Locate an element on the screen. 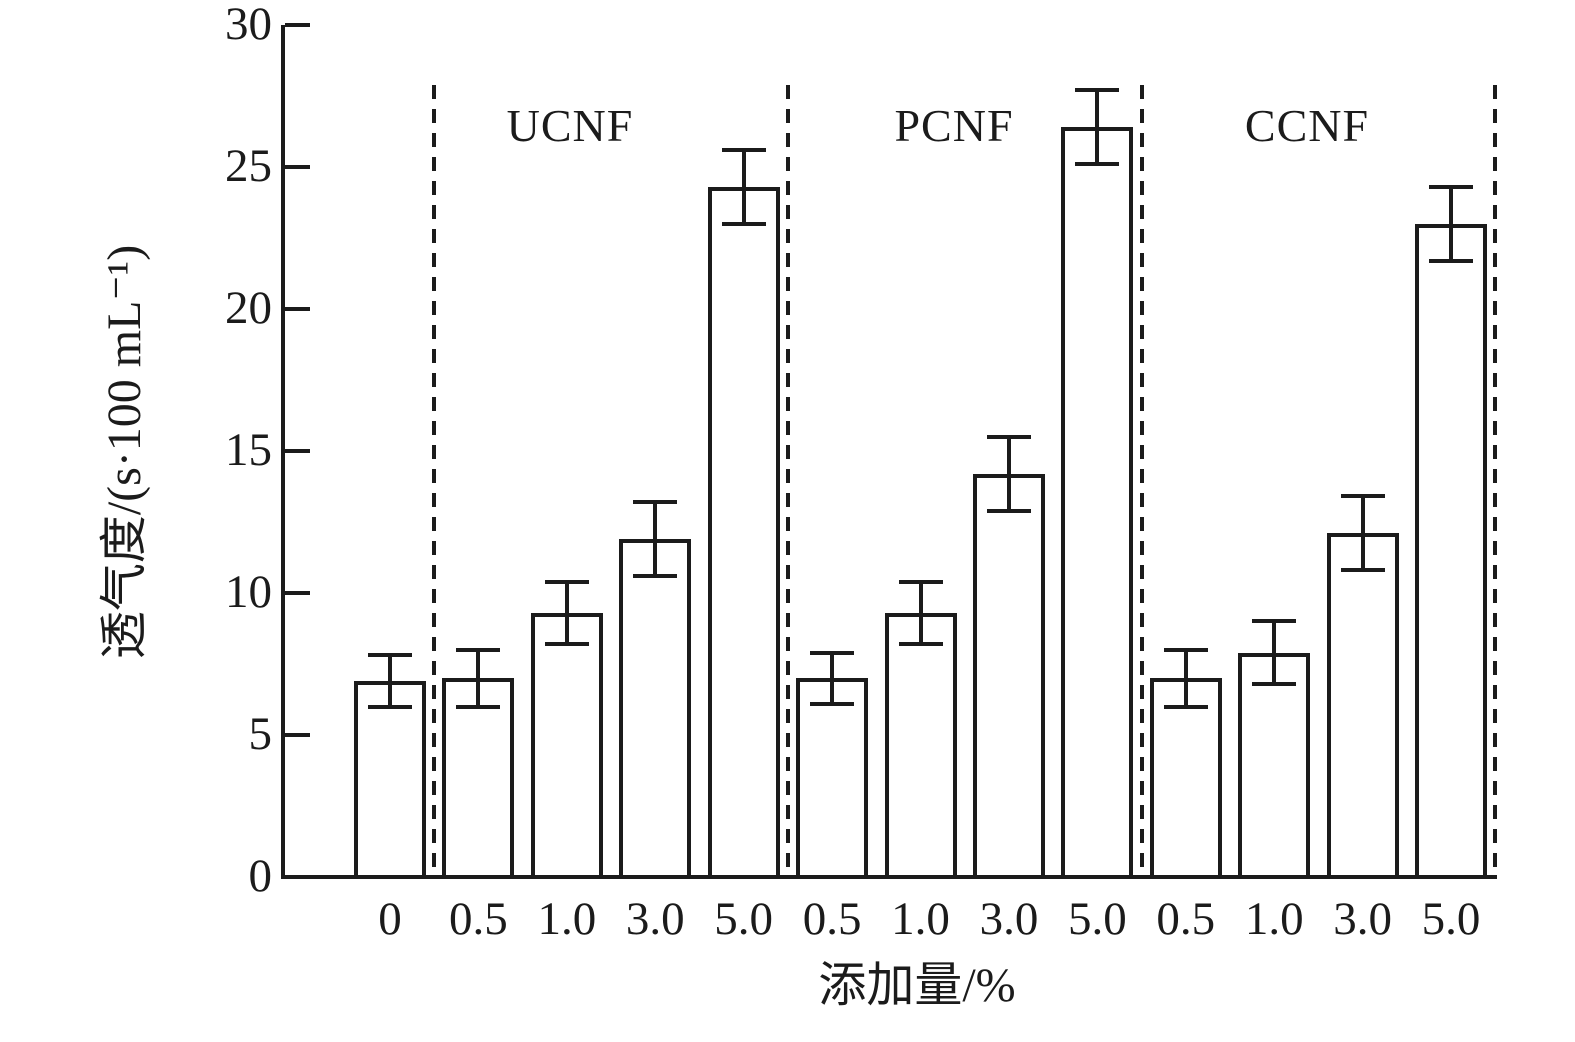 The width and height of the screenshot is (1575, 1042). y-tick-label: 30 is located at coordinates (248, 25).